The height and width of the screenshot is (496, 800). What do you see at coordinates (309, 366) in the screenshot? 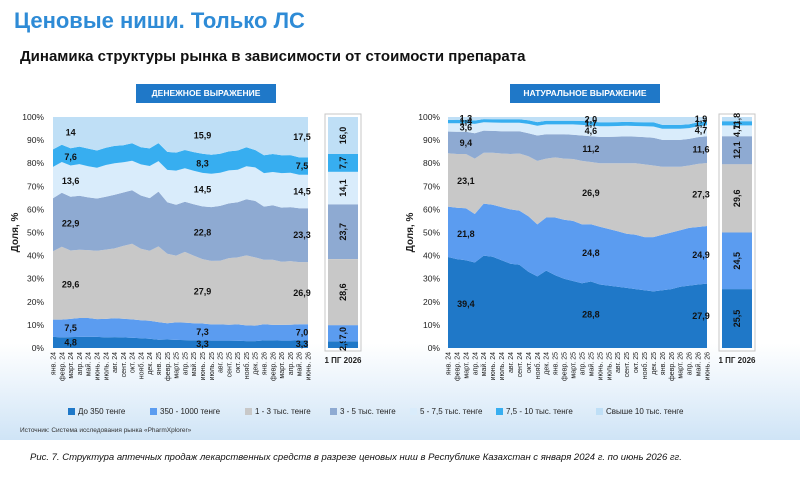
I see `x-tick-label: июнь. 26` at bounding box center [309, 366].